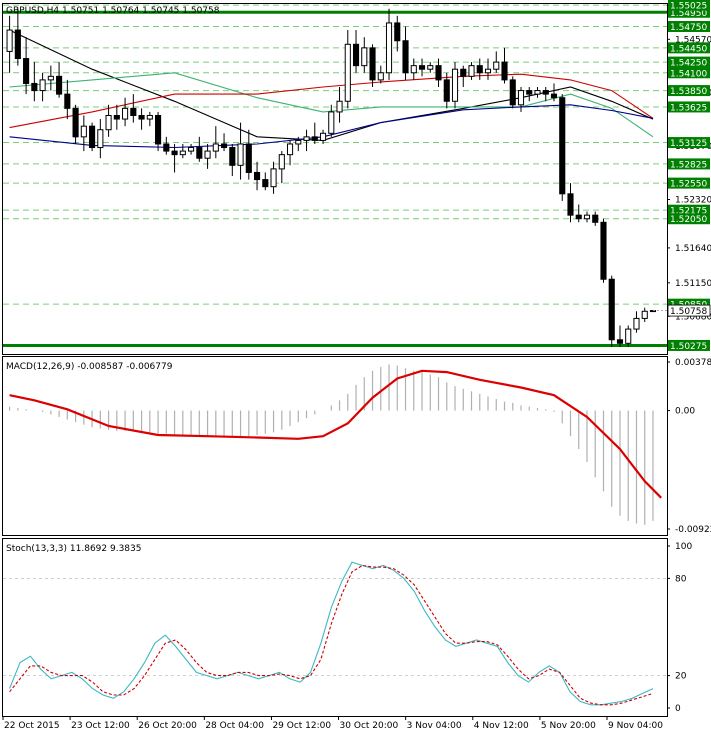 The width and height of the screenshot is (711, 738). I want to click on price-level-label: 1.54950, so click(688, 14).